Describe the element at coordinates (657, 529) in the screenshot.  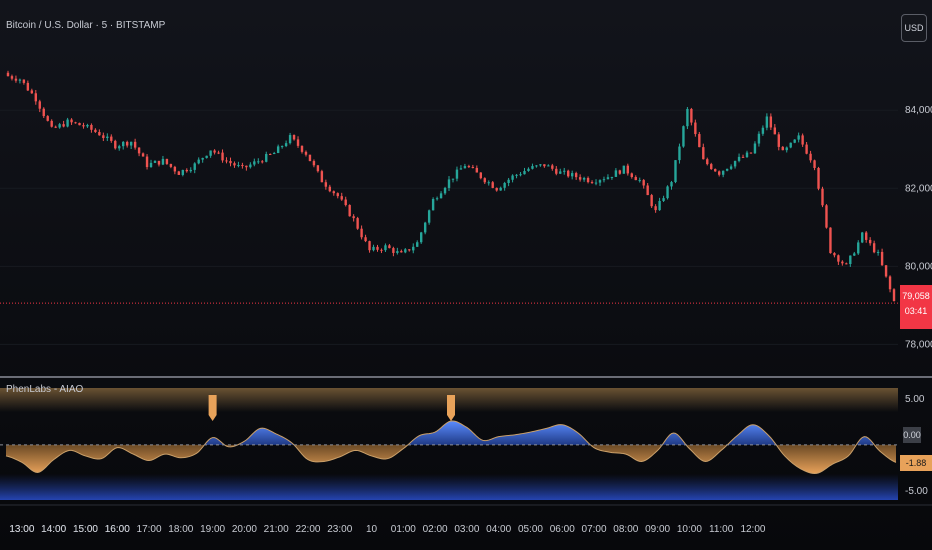
I see `time-tick-label: 09:00` at that location.